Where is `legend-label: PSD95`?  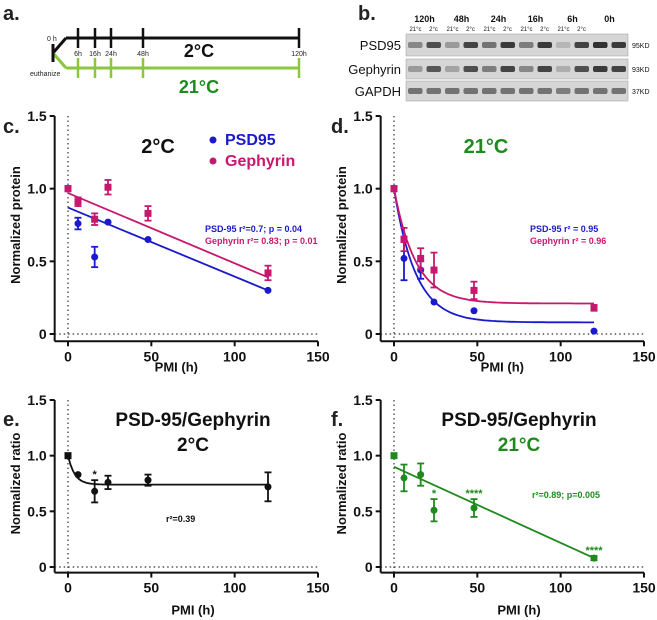
legend-label: PSD95 is located at coordinates (250, 140).